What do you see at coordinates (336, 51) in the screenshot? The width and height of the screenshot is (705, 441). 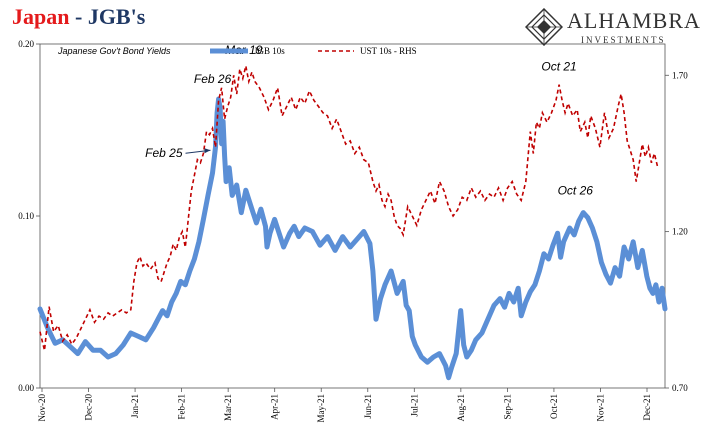 I see `legend-swatch-ust` at bounding box center [336, 51].